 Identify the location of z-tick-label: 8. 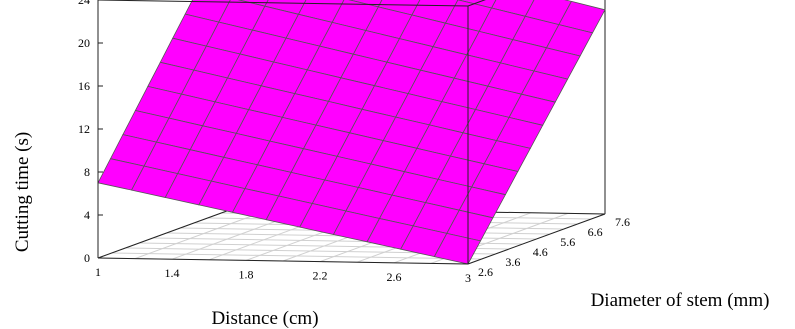
(87, 172).